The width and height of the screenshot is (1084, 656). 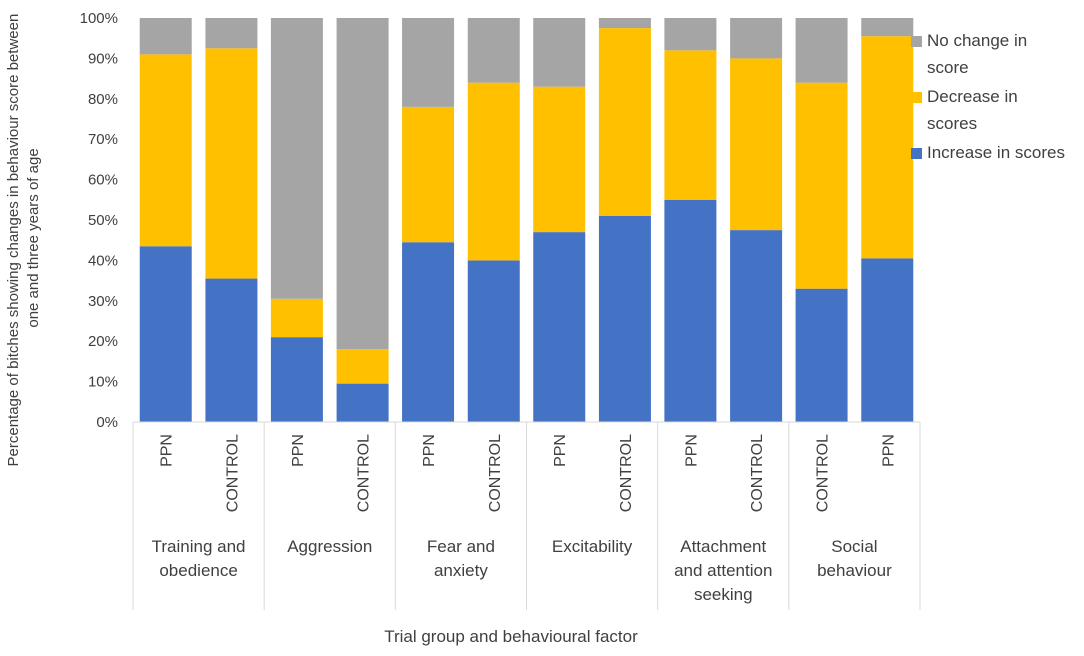 What do you see at coordinates (99, 18) in the screenshot?
I see `y-tick-label: 100%` at bounding box center [99, 18].